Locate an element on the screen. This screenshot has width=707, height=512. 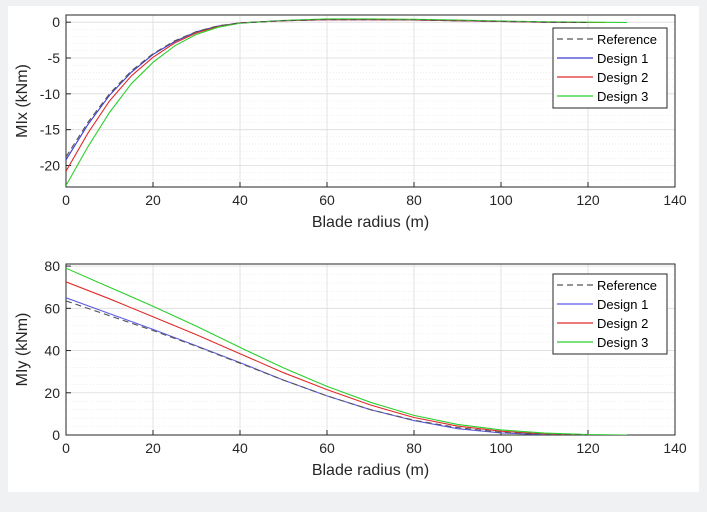
y-tick-label: -20 is located at coordinates (50, 166).